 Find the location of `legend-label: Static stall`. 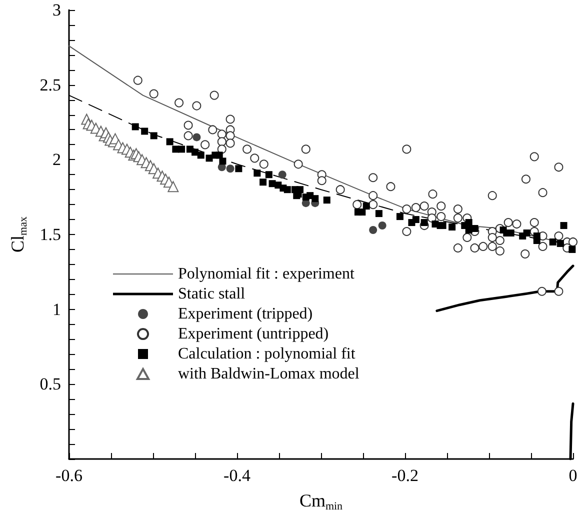

legend-label: Static stall is located at coordinates (212, 294).